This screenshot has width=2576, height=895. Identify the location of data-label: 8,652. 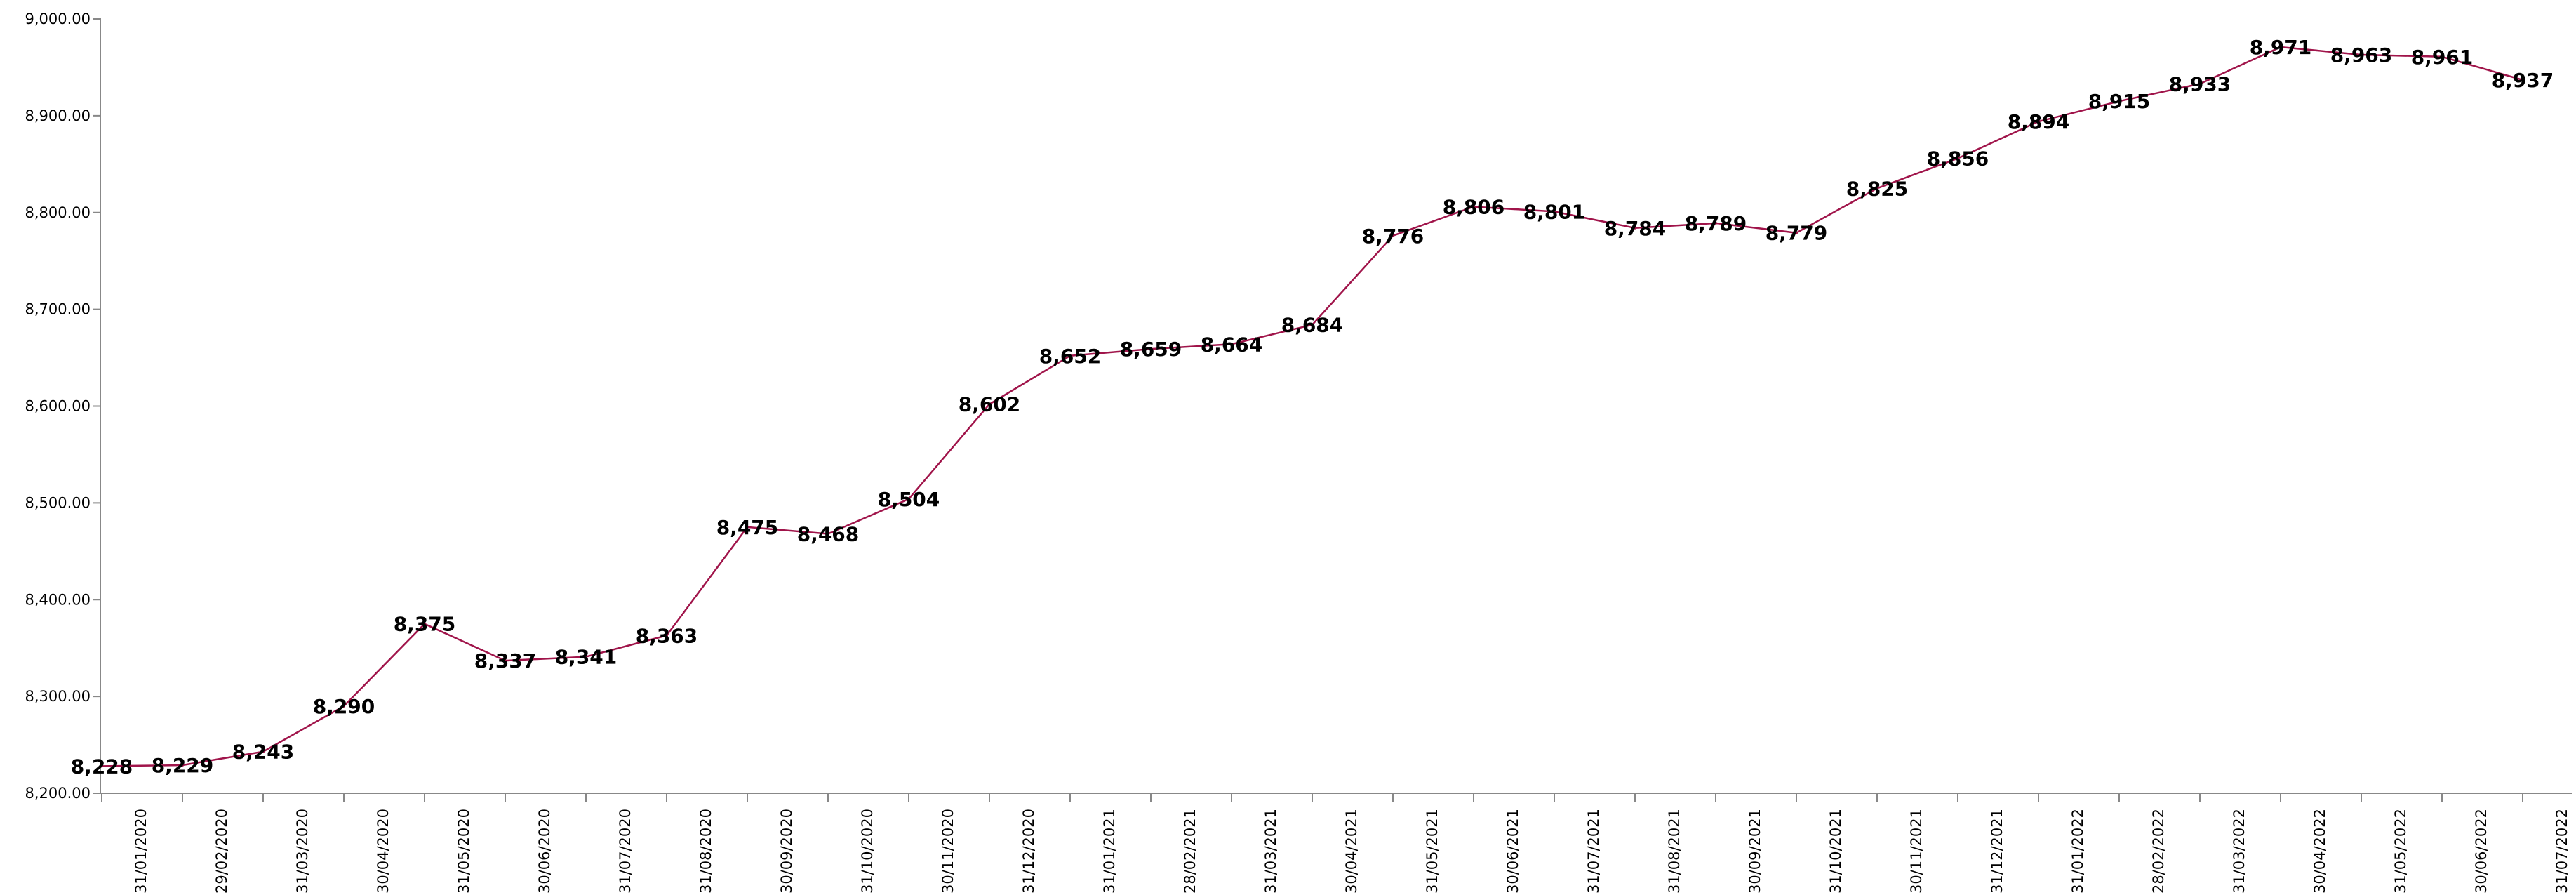
(1070, 356).